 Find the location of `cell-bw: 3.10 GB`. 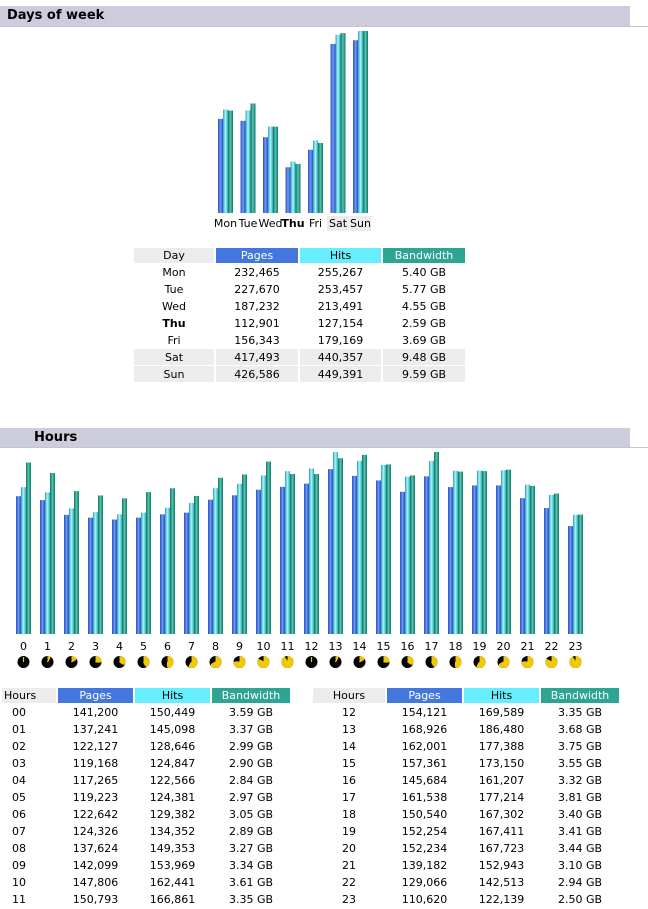

cell-bw: 3.10 GB is located at coordinates (580, 865).